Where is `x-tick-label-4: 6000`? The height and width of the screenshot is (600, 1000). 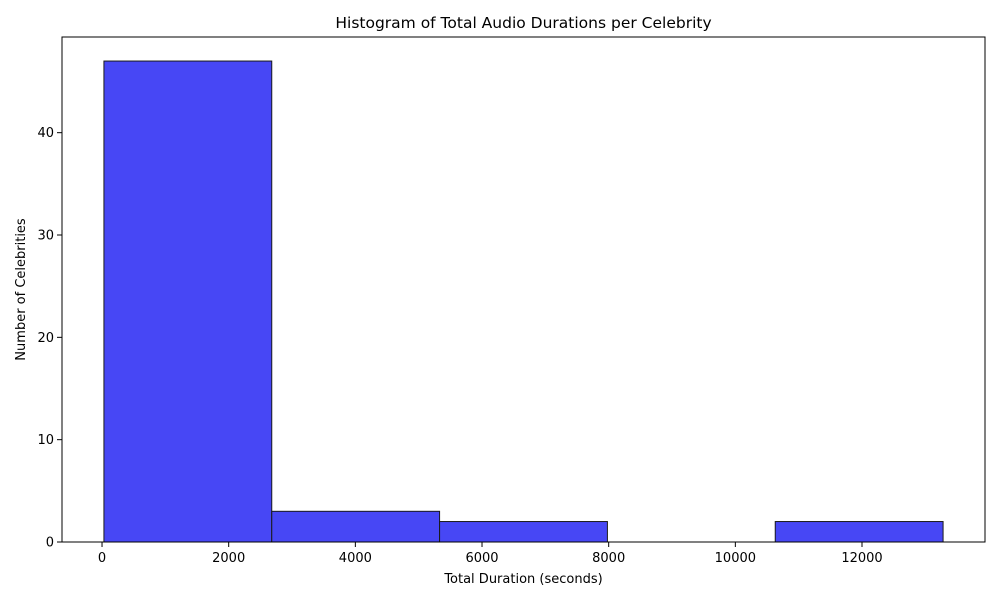
x-tick-label-4: 6000 is located at coordinates (481, 558).